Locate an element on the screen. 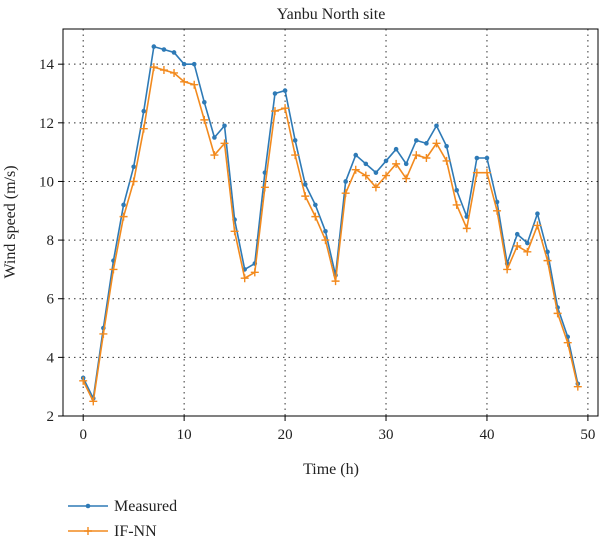 The width and height of the screenshot is (600, 539). x-tick-label: 30 is located at coordinates (386, 435).